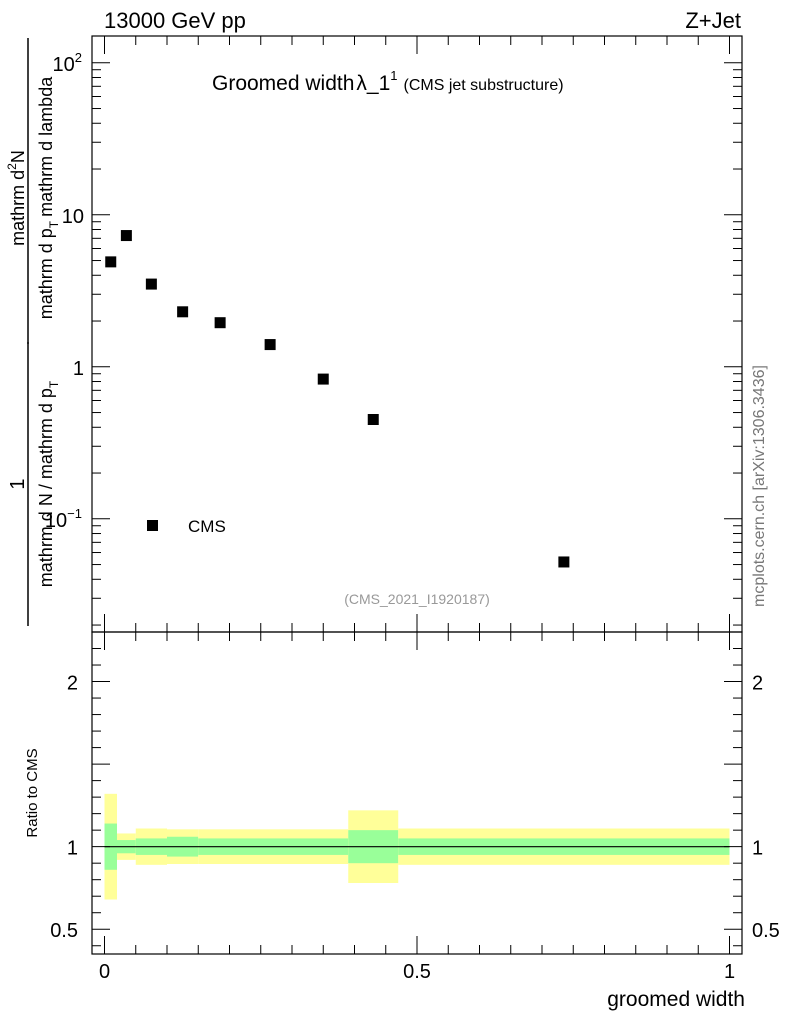 This screenshot has width=786, height=1024. Describe the element at coordinates (64, 931) in the screenshot. I see `ratio-ytick-label-left-0: 0.5` at that location.